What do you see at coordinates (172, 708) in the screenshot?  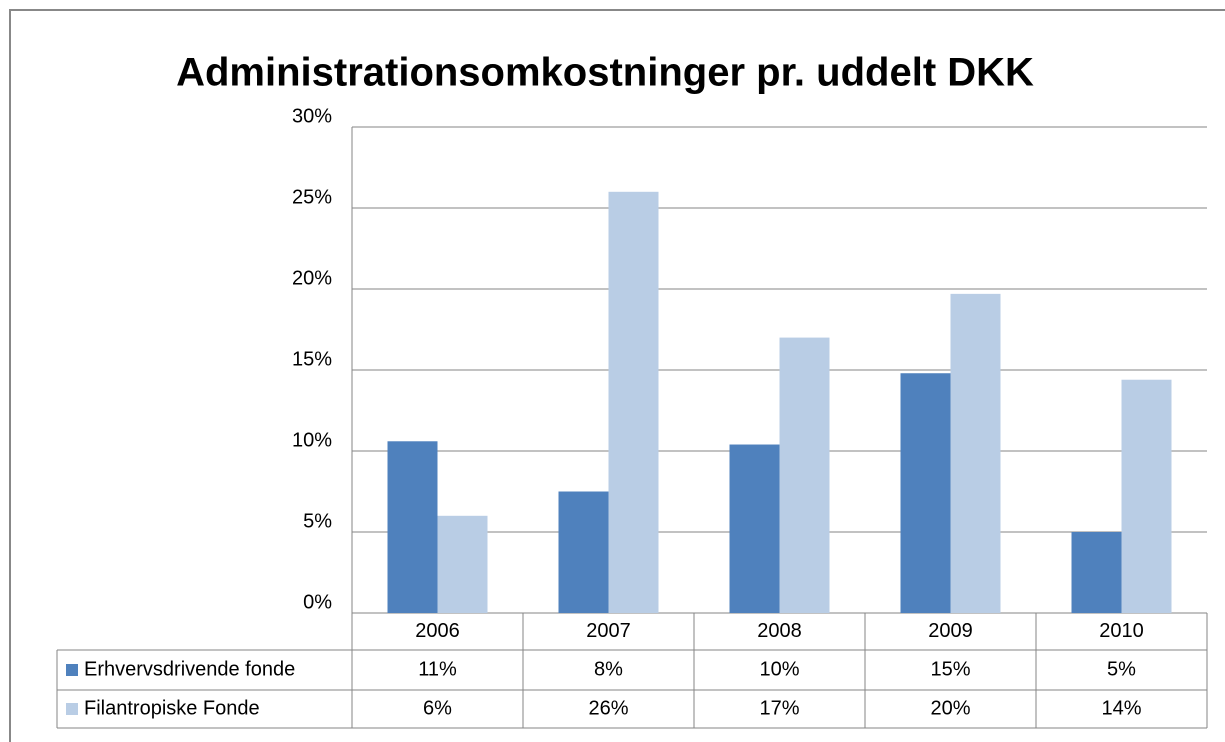 I see `legend-label: Filantropiske Fonde` at bounding box center [172, 708].